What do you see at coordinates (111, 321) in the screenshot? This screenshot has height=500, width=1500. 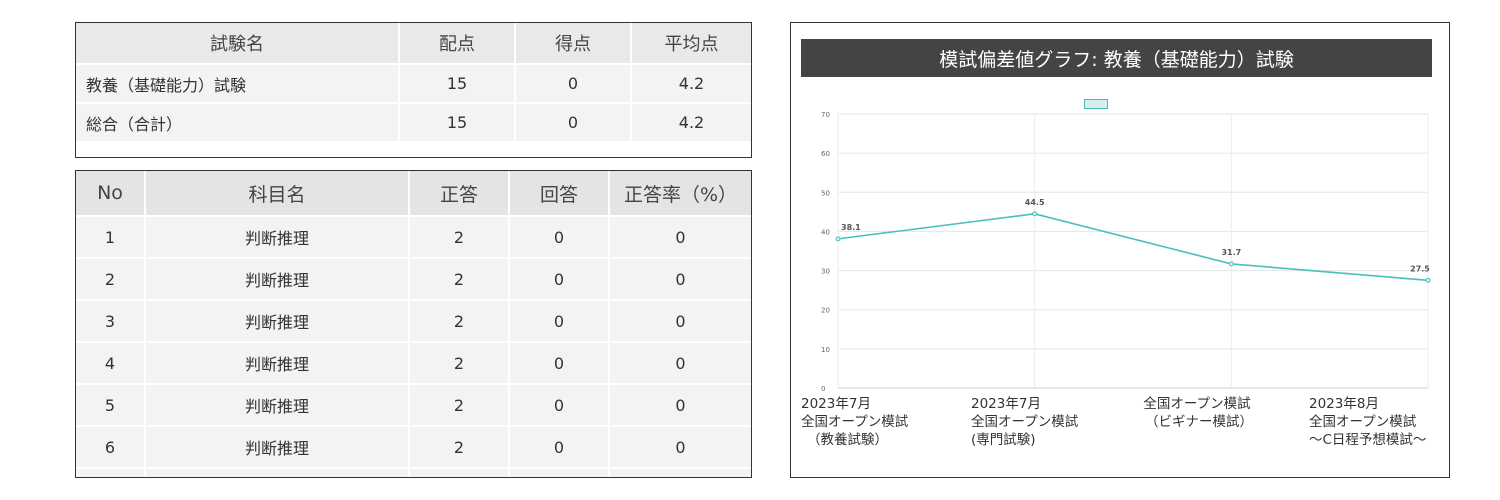 I see `row-no: 3` at bounding box center [111, 321].